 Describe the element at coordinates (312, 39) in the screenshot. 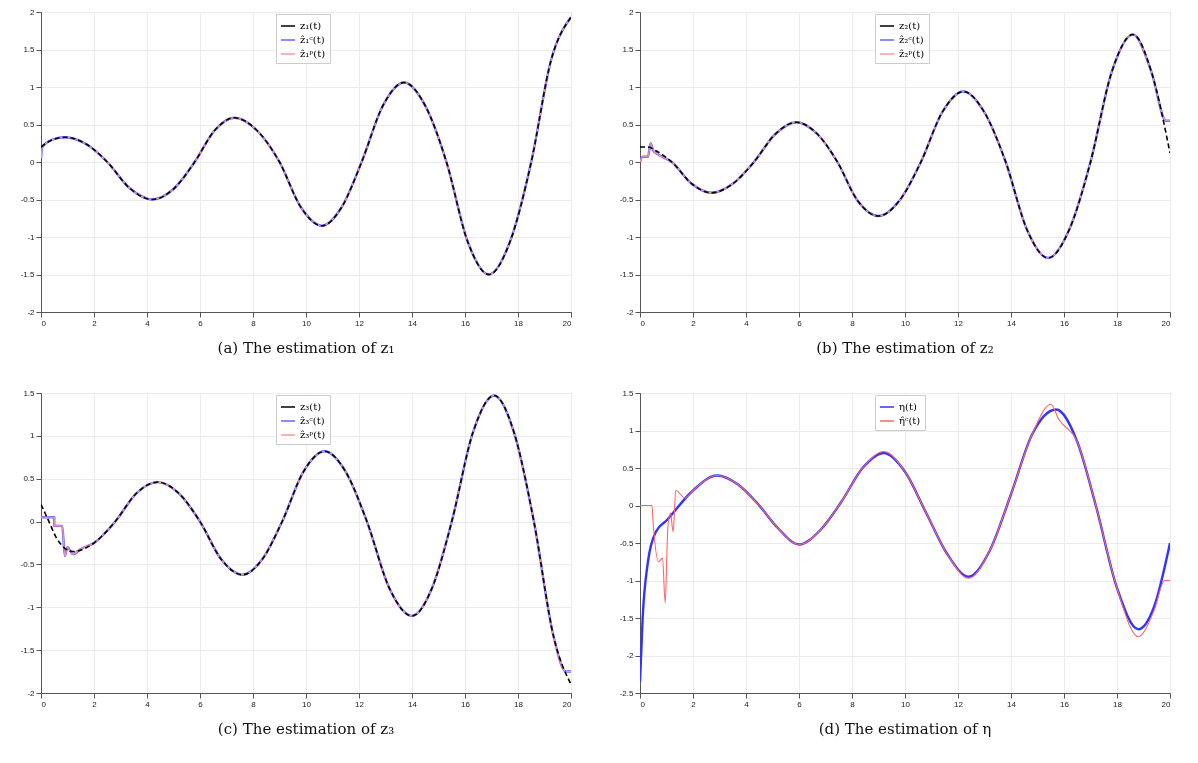

I see `legend-label: ẑ₁ᶜ(t)` at that location.